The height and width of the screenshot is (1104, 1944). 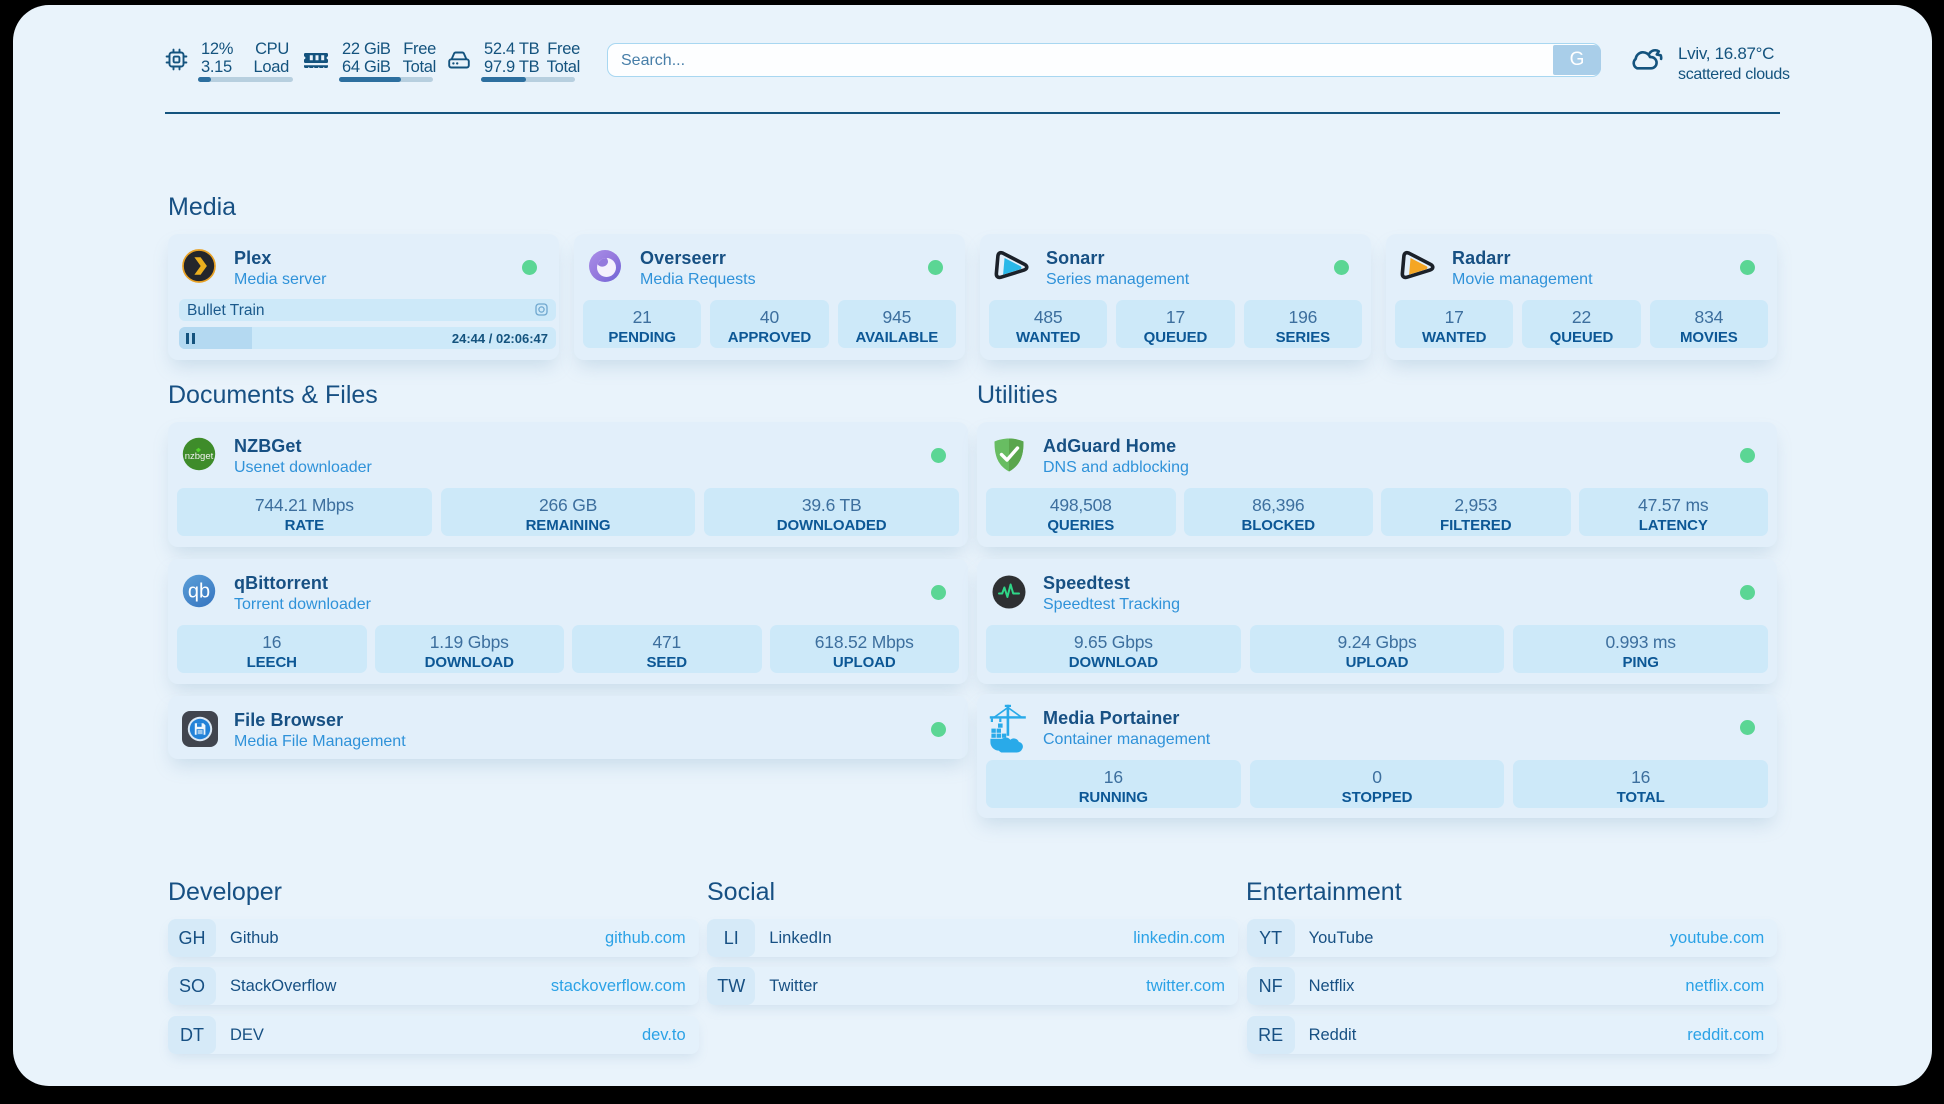 I want to click on svg-text: nzbget, so click(x=199, y=456).